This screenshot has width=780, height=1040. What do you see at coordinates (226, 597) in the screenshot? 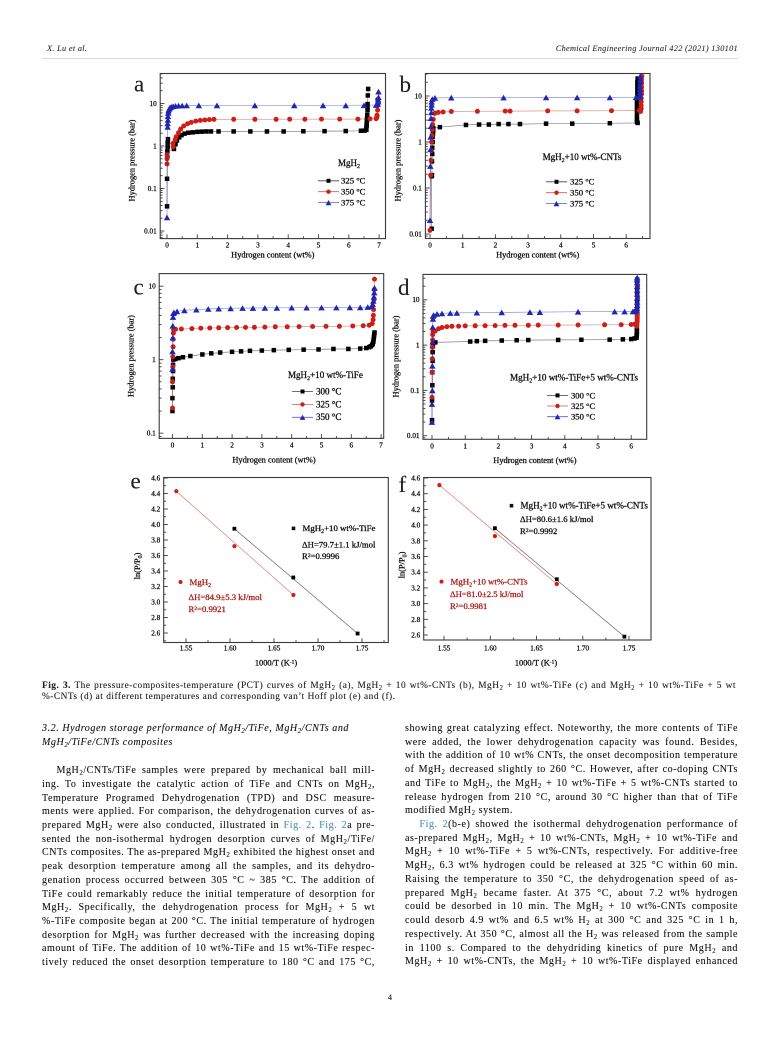
I see `svg-text: ΔH=84.9±5.3 kJ/mol` at bounding box center [226, 597].